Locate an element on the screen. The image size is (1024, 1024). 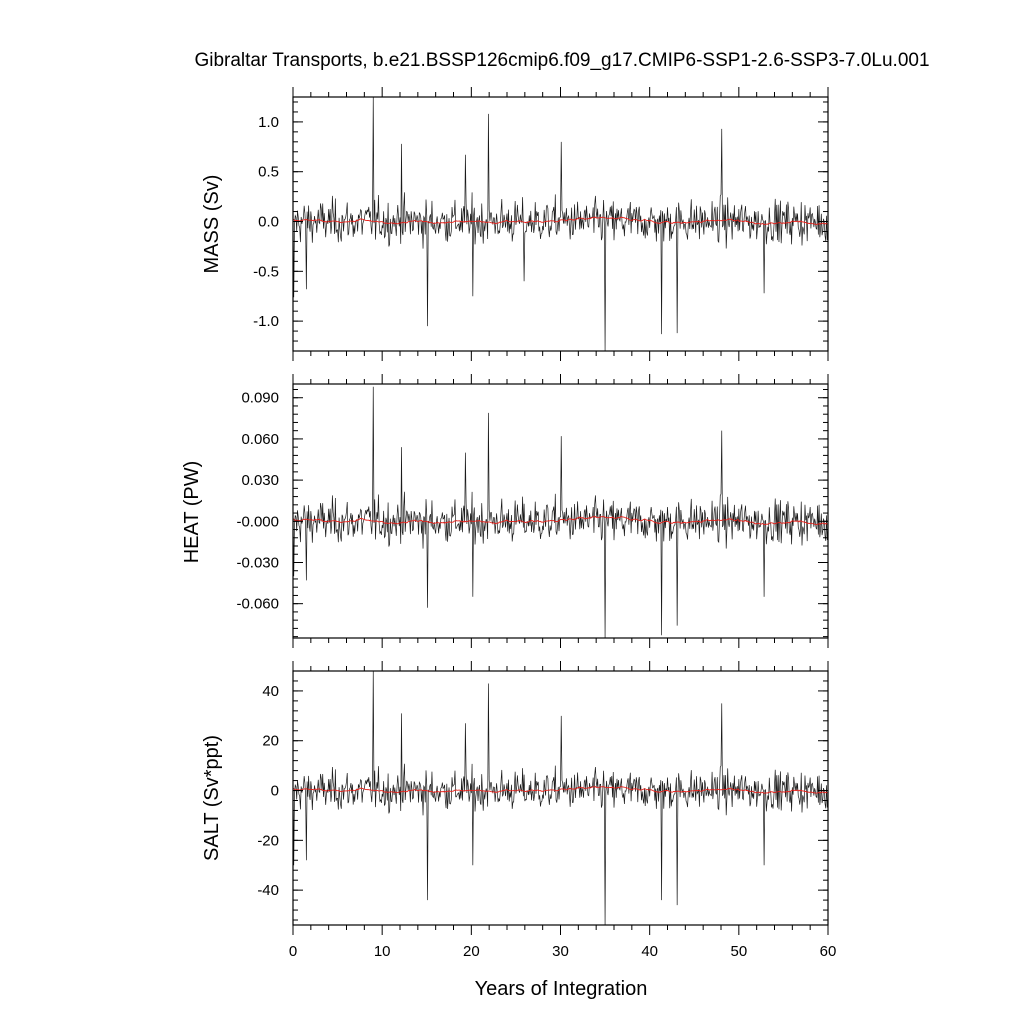
salt-x-tick-label: 60 is located at coordinates (828, 951).